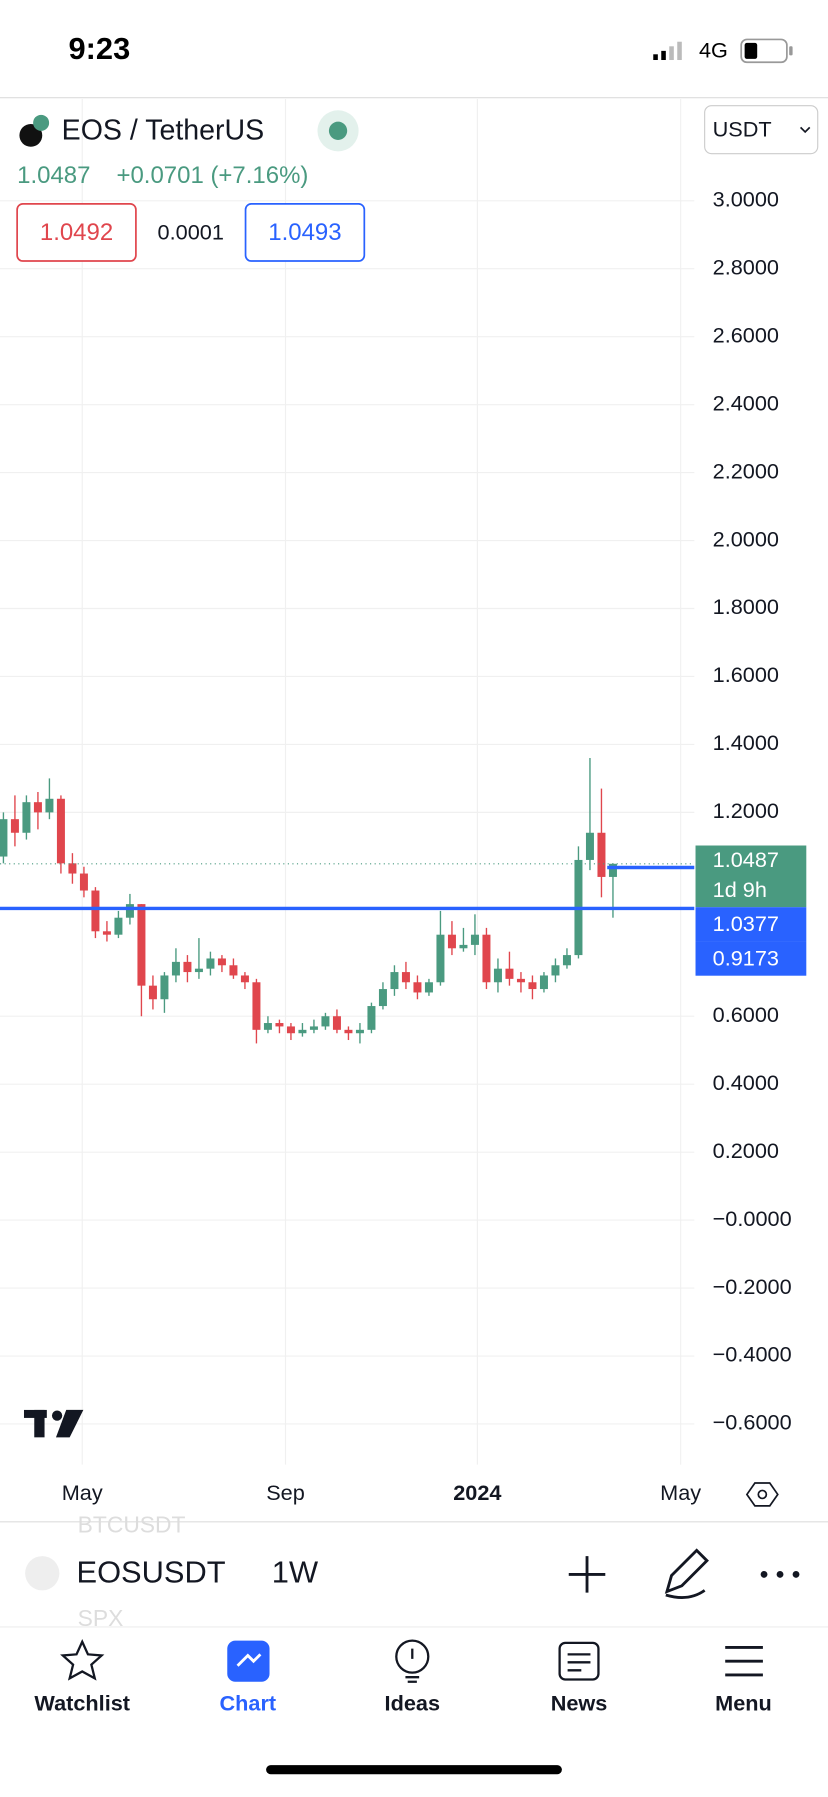 The height and width of the screenshot is (1797, 828). I want to click on price-badge-label: 1.0487, so click(746, 859).